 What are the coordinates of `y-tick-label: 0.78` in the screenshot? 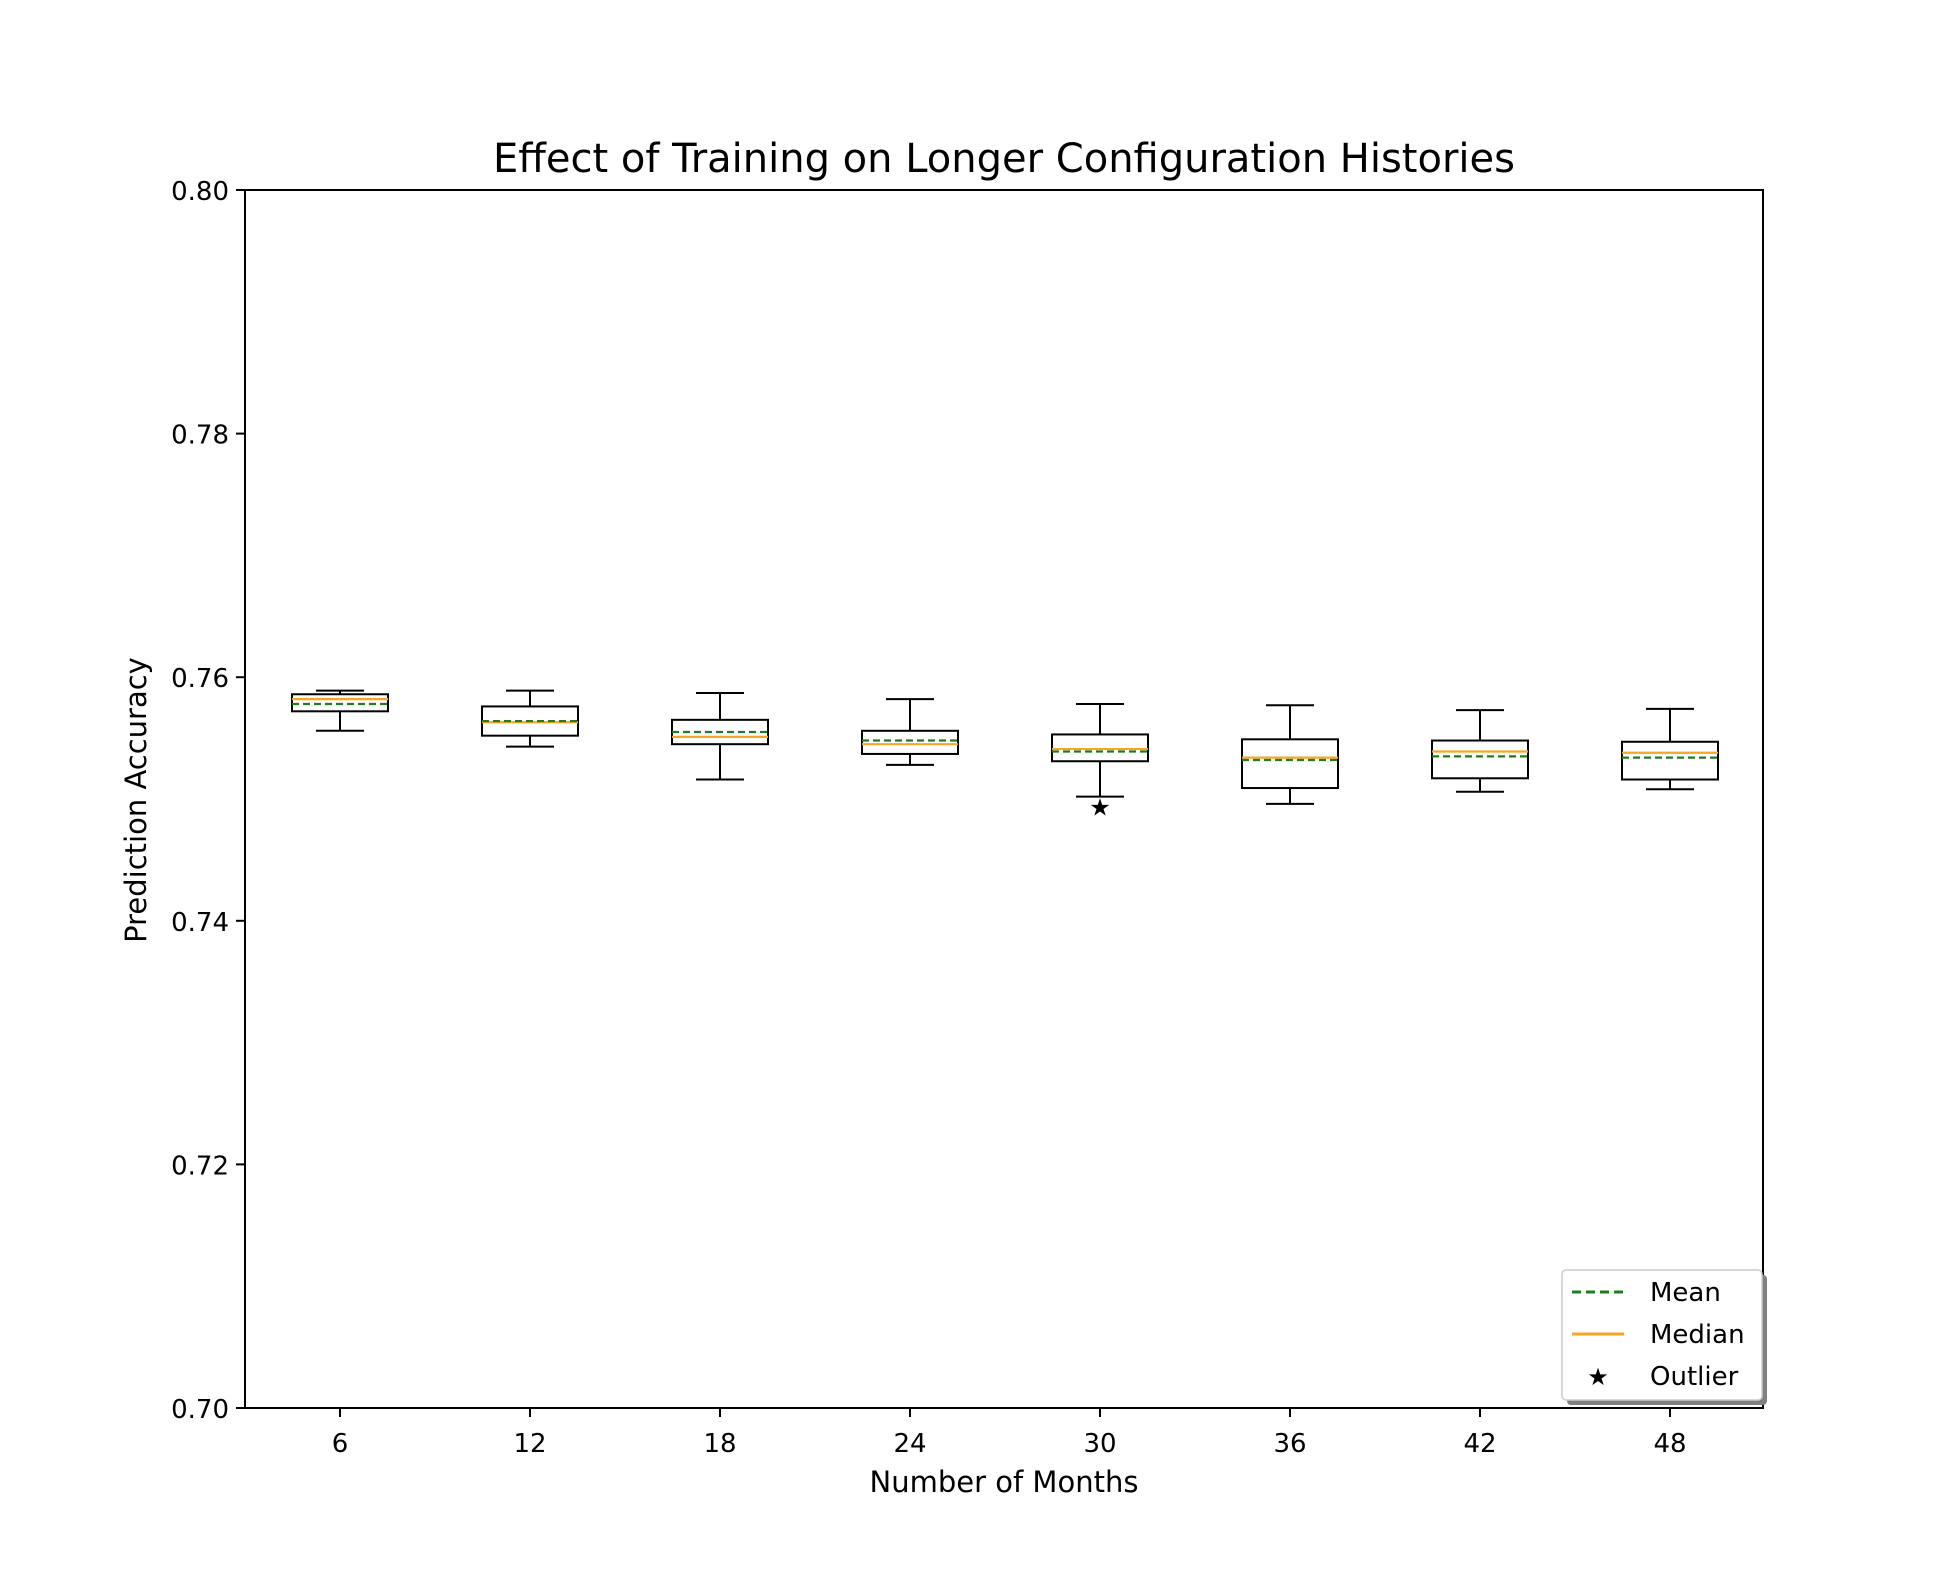 It's located at (200, 436).